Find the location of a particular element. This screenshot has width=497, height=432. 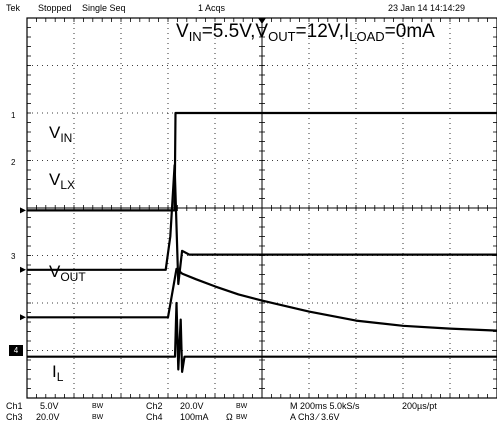

ch3-label: Ch3 is located at coordinates (14, 417).